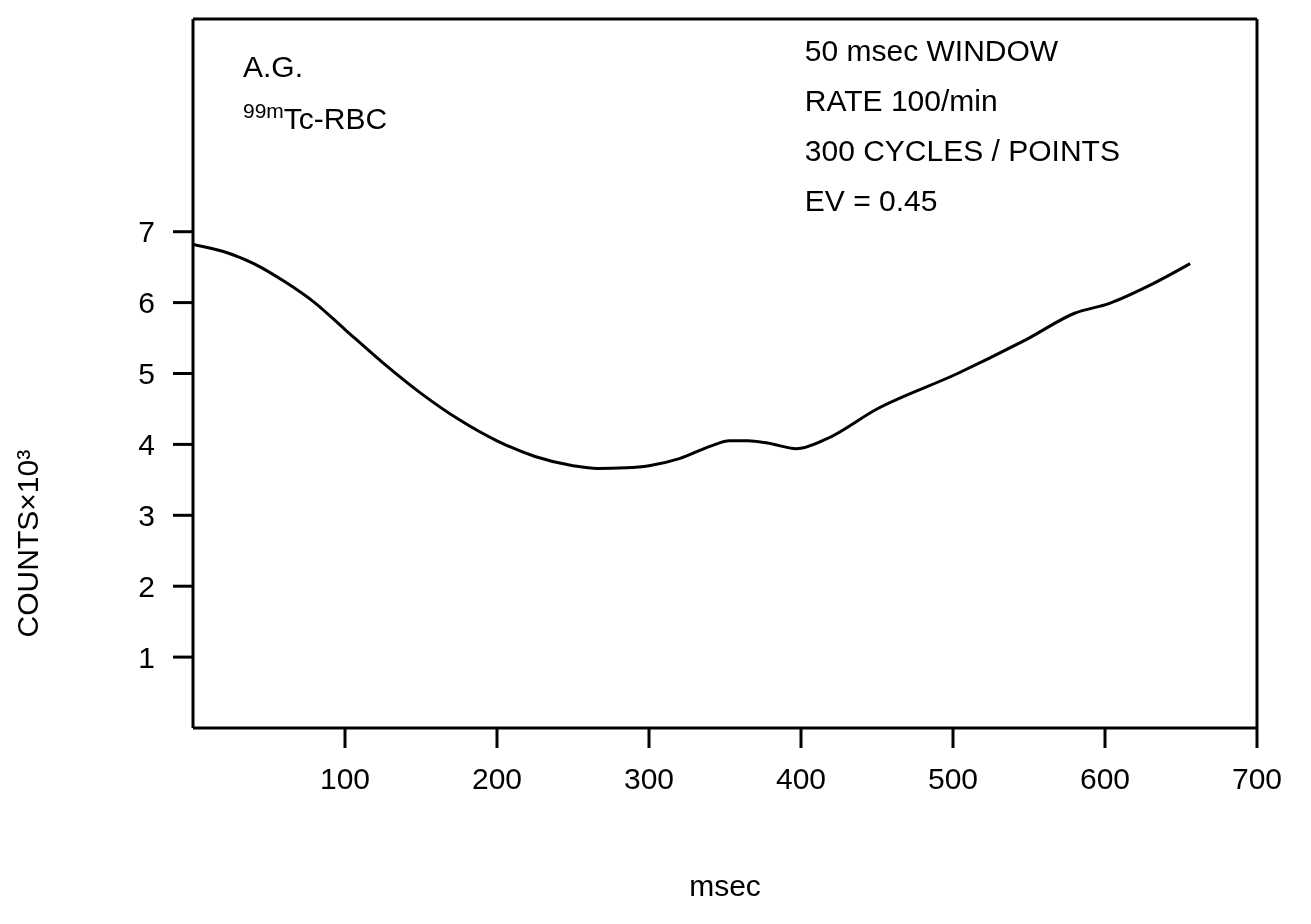  What do you see at coordinates (1105, 779) in the screenshot?
I see `x-tick-label: 600` at bounding box center [1105, 779].